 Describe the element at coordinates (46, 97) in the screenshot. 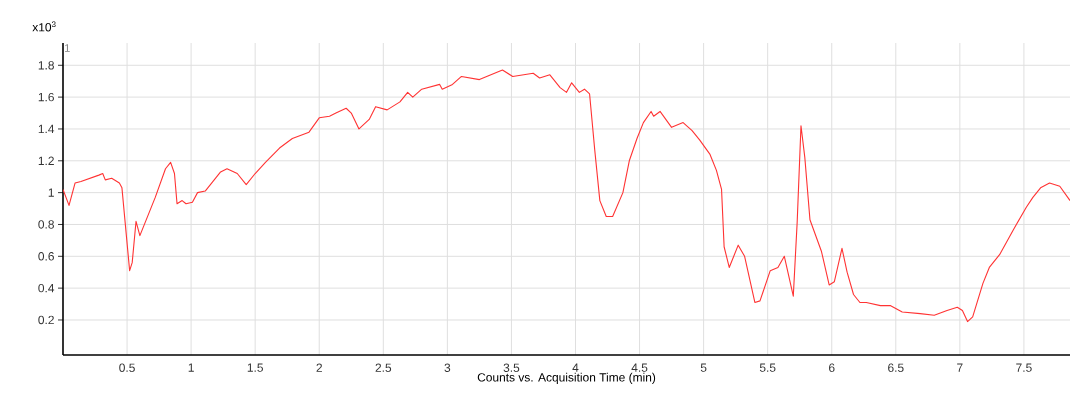

I see `y-tick-label: 1.6` at that location.